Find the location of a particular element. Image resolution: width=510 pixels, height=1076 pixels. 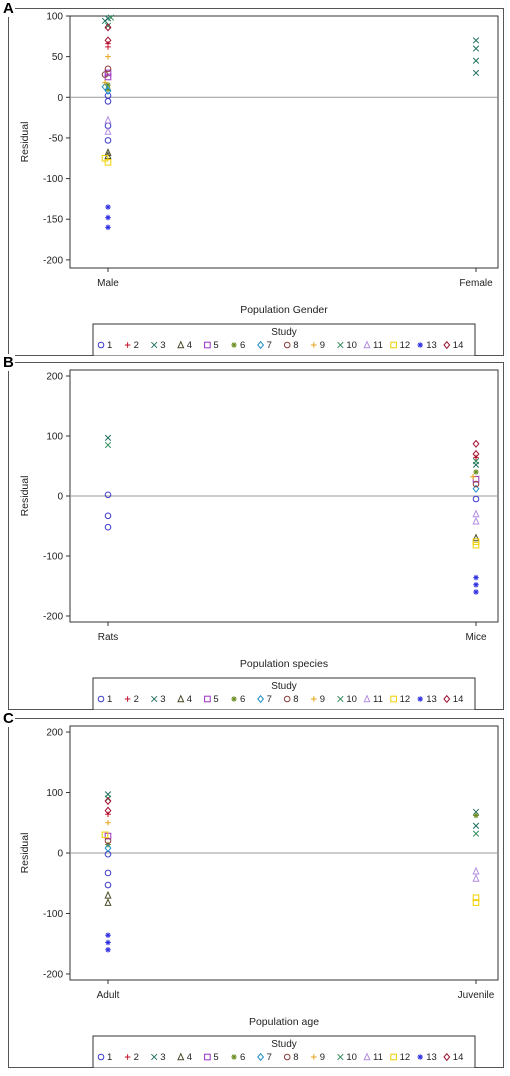

x-axis-label: Population age is located at coordinates (284, 1022).